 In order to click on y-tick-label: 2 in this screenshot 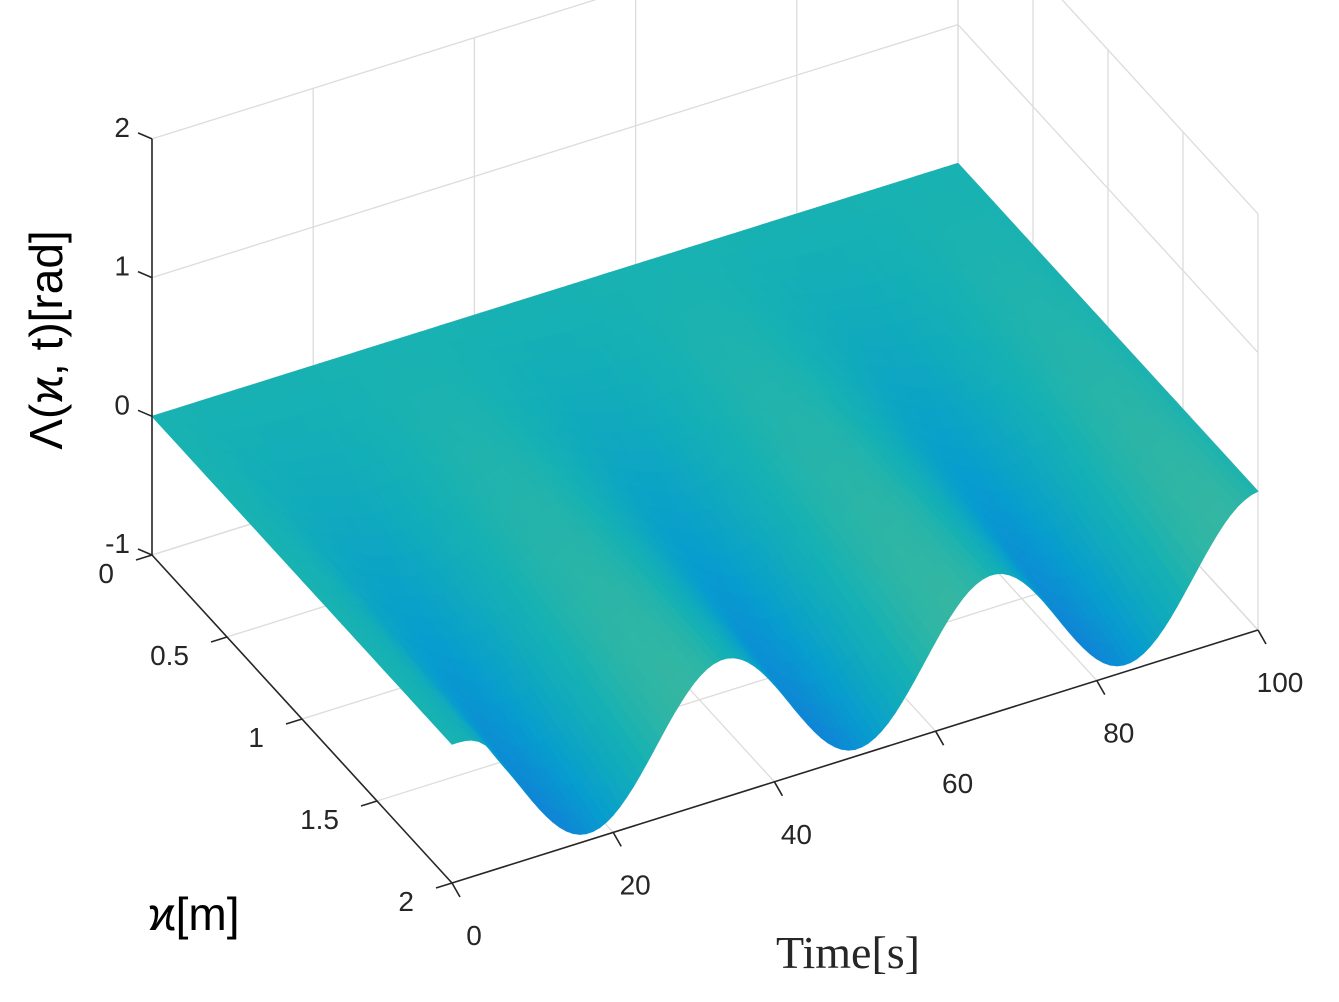, I will do `click(406, 901)`.